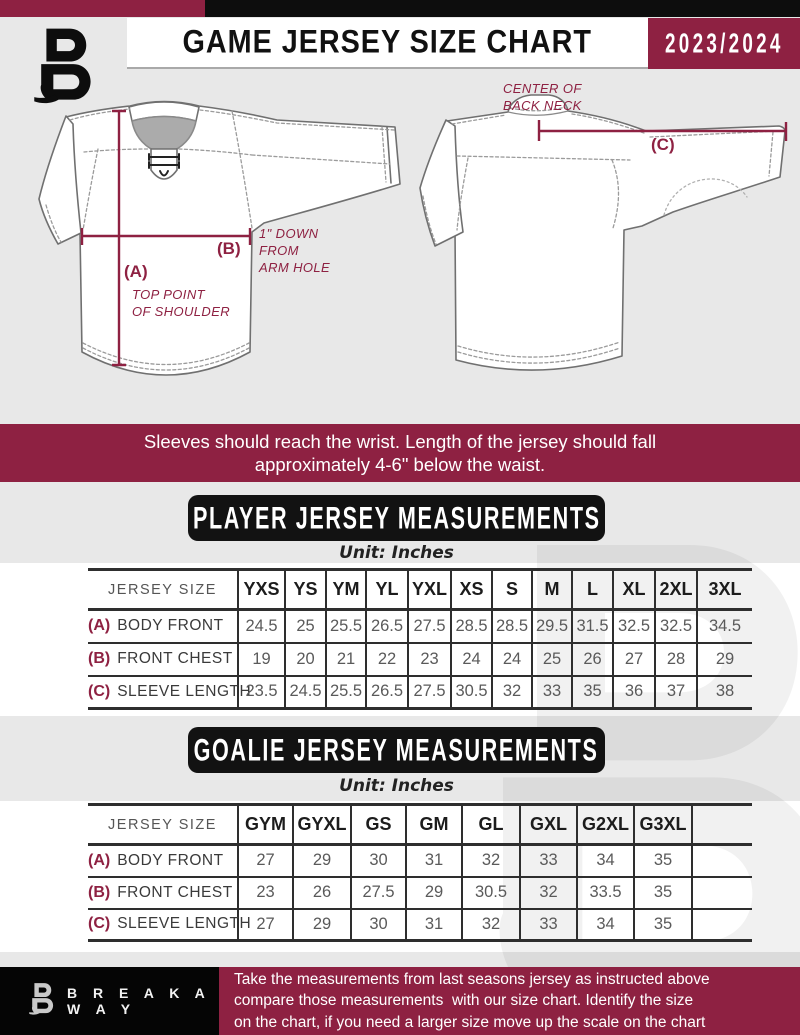 This screenshot has width=800, height=1035. Describe the element at coordinates (605, 825) in the screenshot. I see `size-column-header: G2XL` at that location.